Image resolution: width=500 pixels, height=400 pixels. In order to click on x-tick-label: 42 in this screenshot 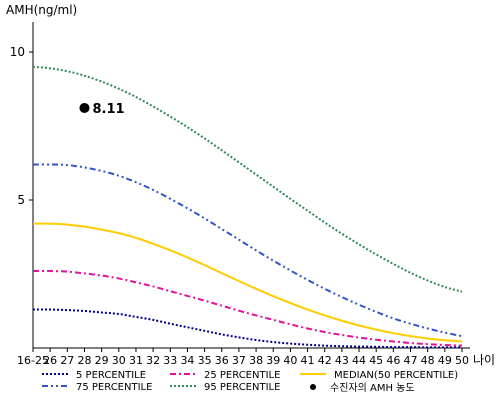, I will do `click(325, 360)`.